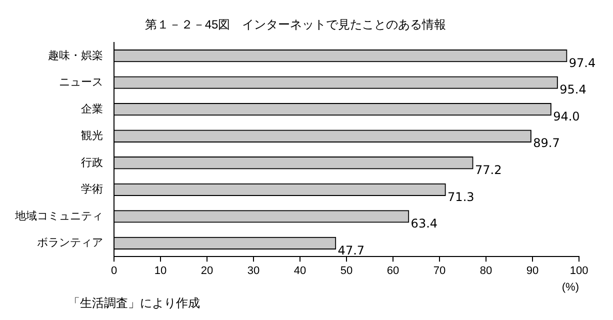 The image size is (613, 320). Describe the element at coordinates (92, 190) in the screenshot. I see `y-tick-label: 学術` at that location.